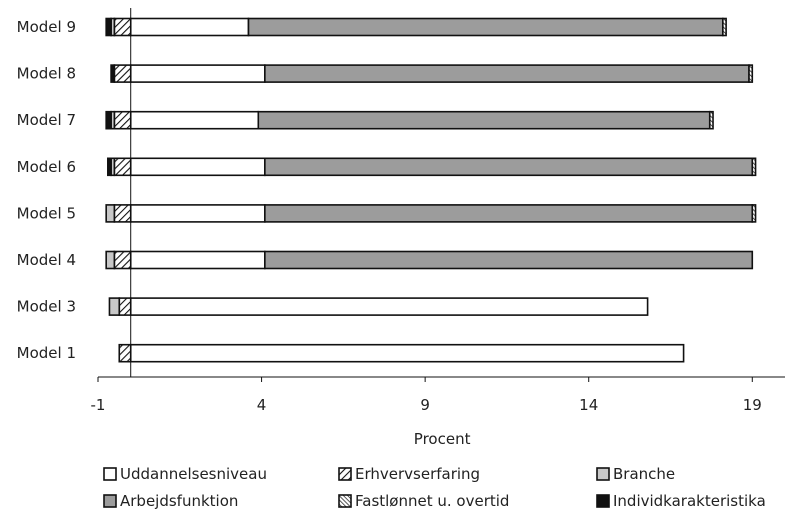 The image size is (792, 521). Describe the element at coordinates (46, 27) in the screenshot. I see `category-label: Model 9` at that location.